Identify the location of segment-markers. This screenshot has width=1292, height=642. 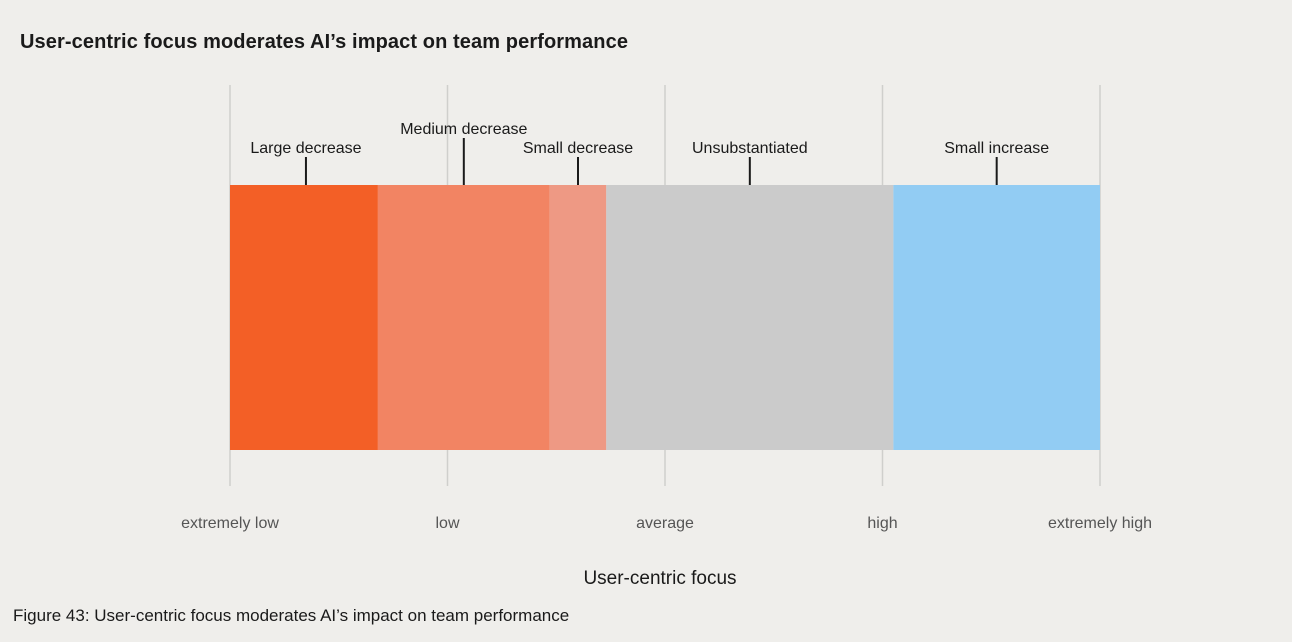
(651, 161).